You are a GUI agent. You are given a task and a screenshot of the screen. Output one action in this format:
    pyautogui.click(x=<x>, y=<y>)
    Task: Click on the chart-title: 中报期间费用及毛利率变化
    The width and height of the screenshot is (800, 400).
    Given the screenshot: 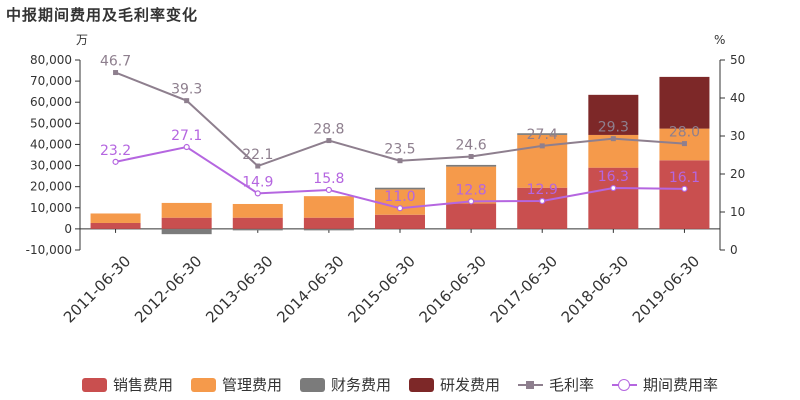 What is the action you would take?
    pyautogui.click(x=102, y=15)
    